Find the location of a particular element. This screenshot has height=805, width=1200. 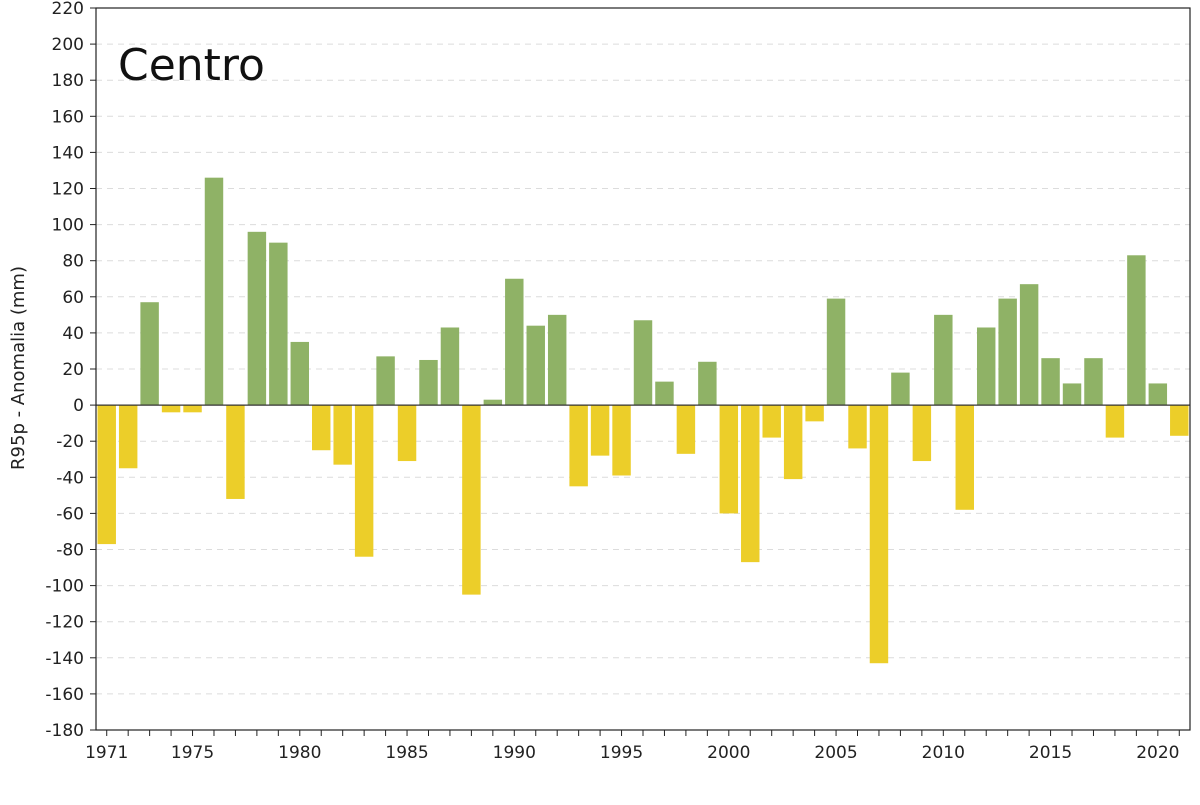

bar-1974 is located at coordinates (171, 409).